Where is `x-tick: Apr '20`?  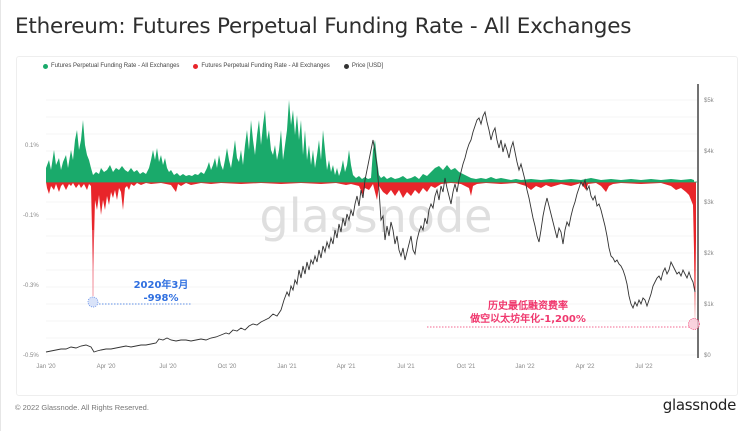
x-tick: Apr '20 is located at coordinates (106, 367).